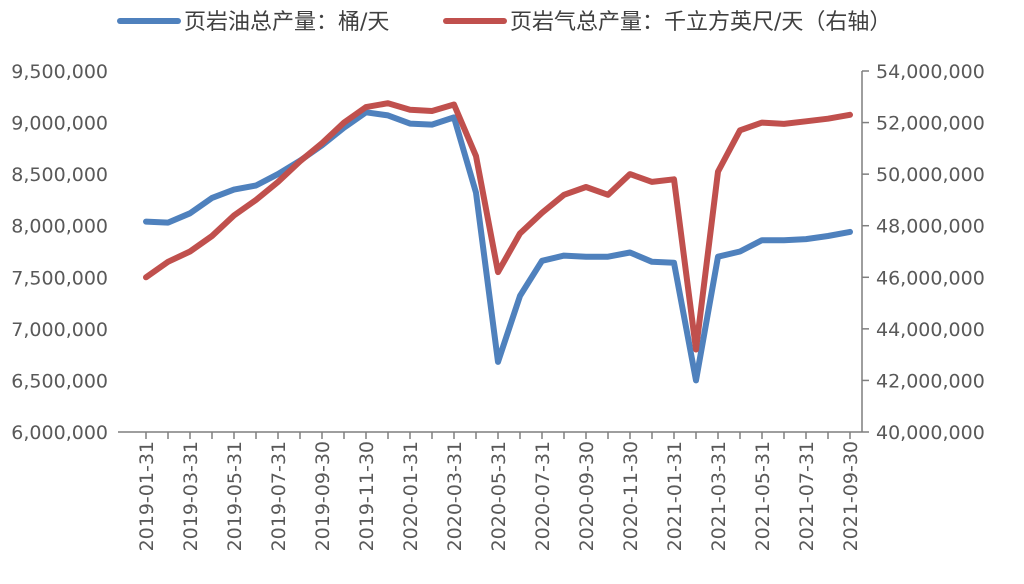 The height and width of the screenshot is (584, 1024). What do you see at coordinates (930, 124) in the screenshot?
I see `y-right-tick-label: 52,000,000` at bounding box center [930, 124].